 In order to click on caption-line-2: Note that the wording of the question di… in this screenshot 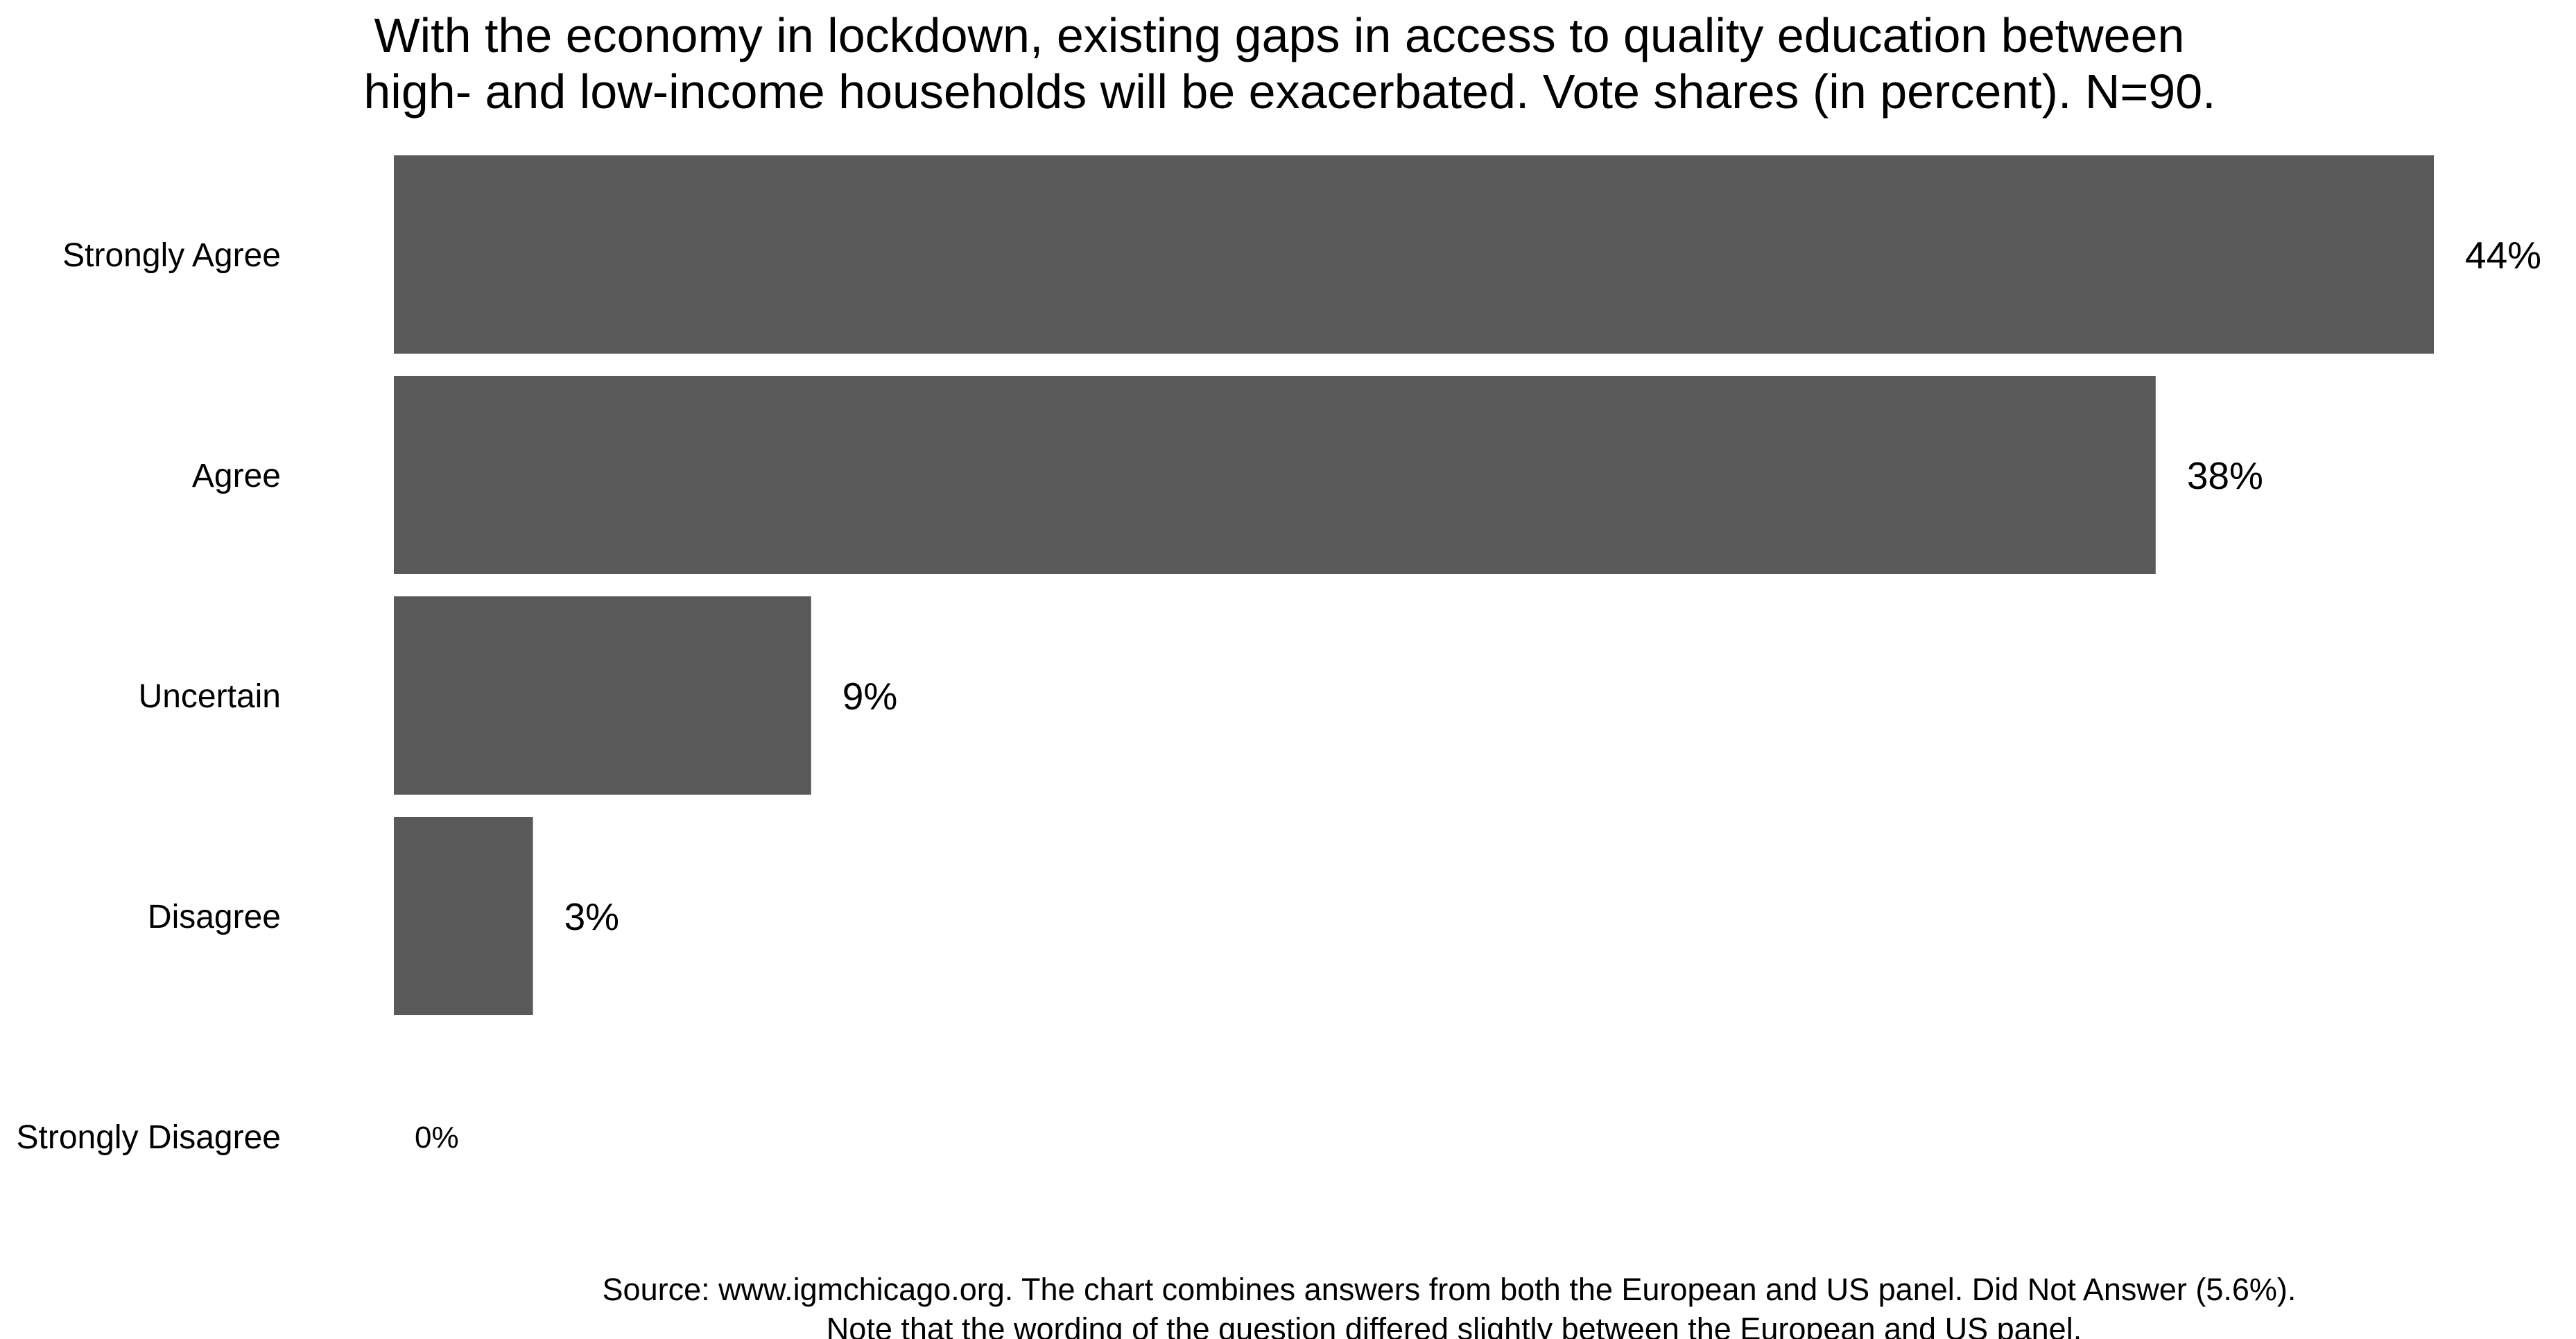, I will do `click(1454, 1325)`.